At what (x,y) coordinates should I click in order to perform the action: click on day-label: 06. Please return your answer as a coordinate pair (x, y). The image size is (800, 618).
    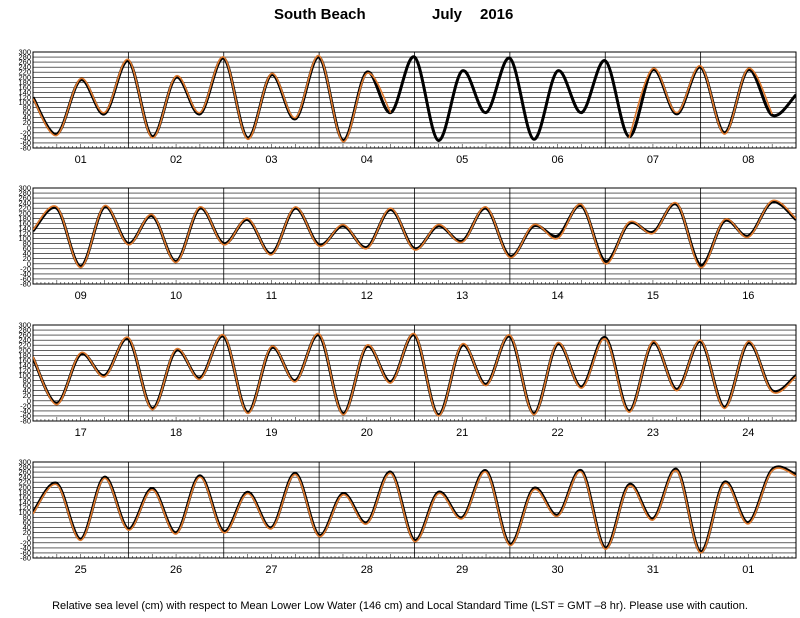
    Looking at the image, I should click on (557, 160).